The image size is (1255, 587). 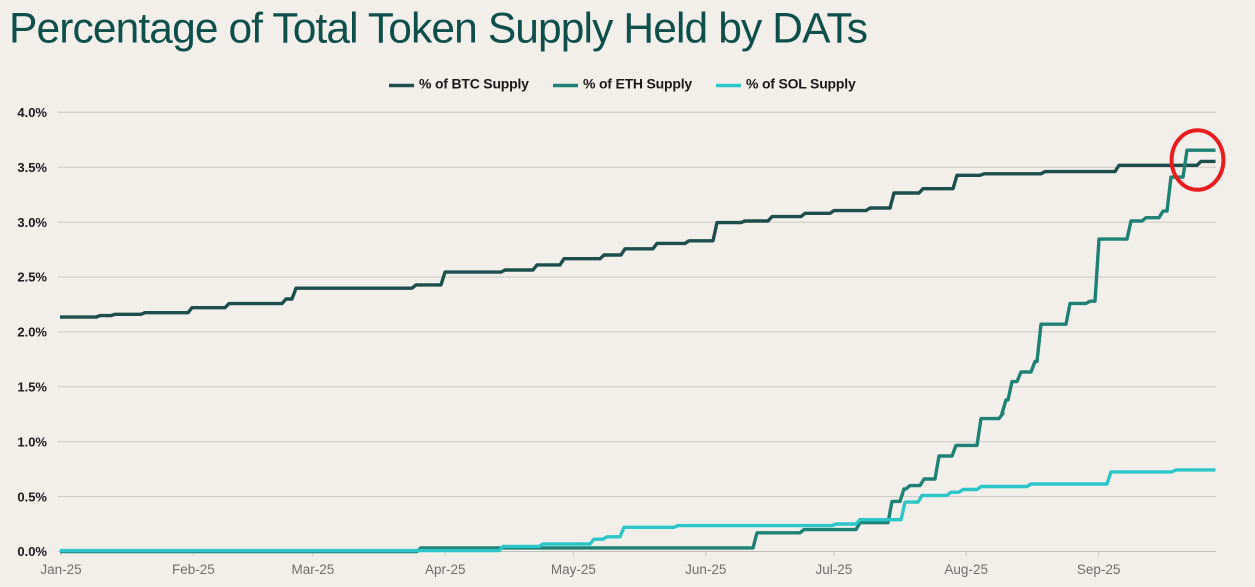 I want to click on svg-text: 4.0%, so click(x=32, y=112).